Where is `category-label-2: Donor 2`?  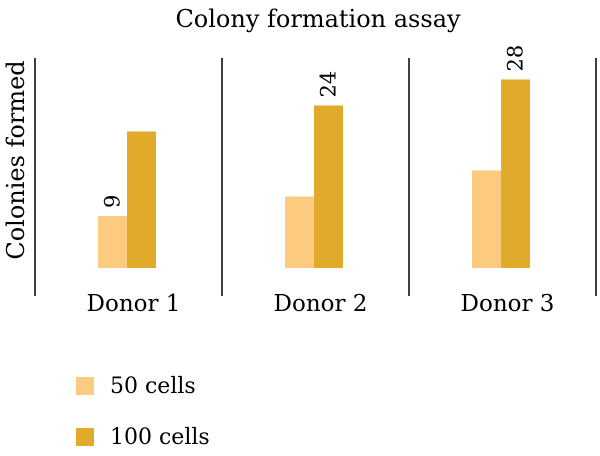 category-label-2: Donor 2 is located at coordinates (321, 304).